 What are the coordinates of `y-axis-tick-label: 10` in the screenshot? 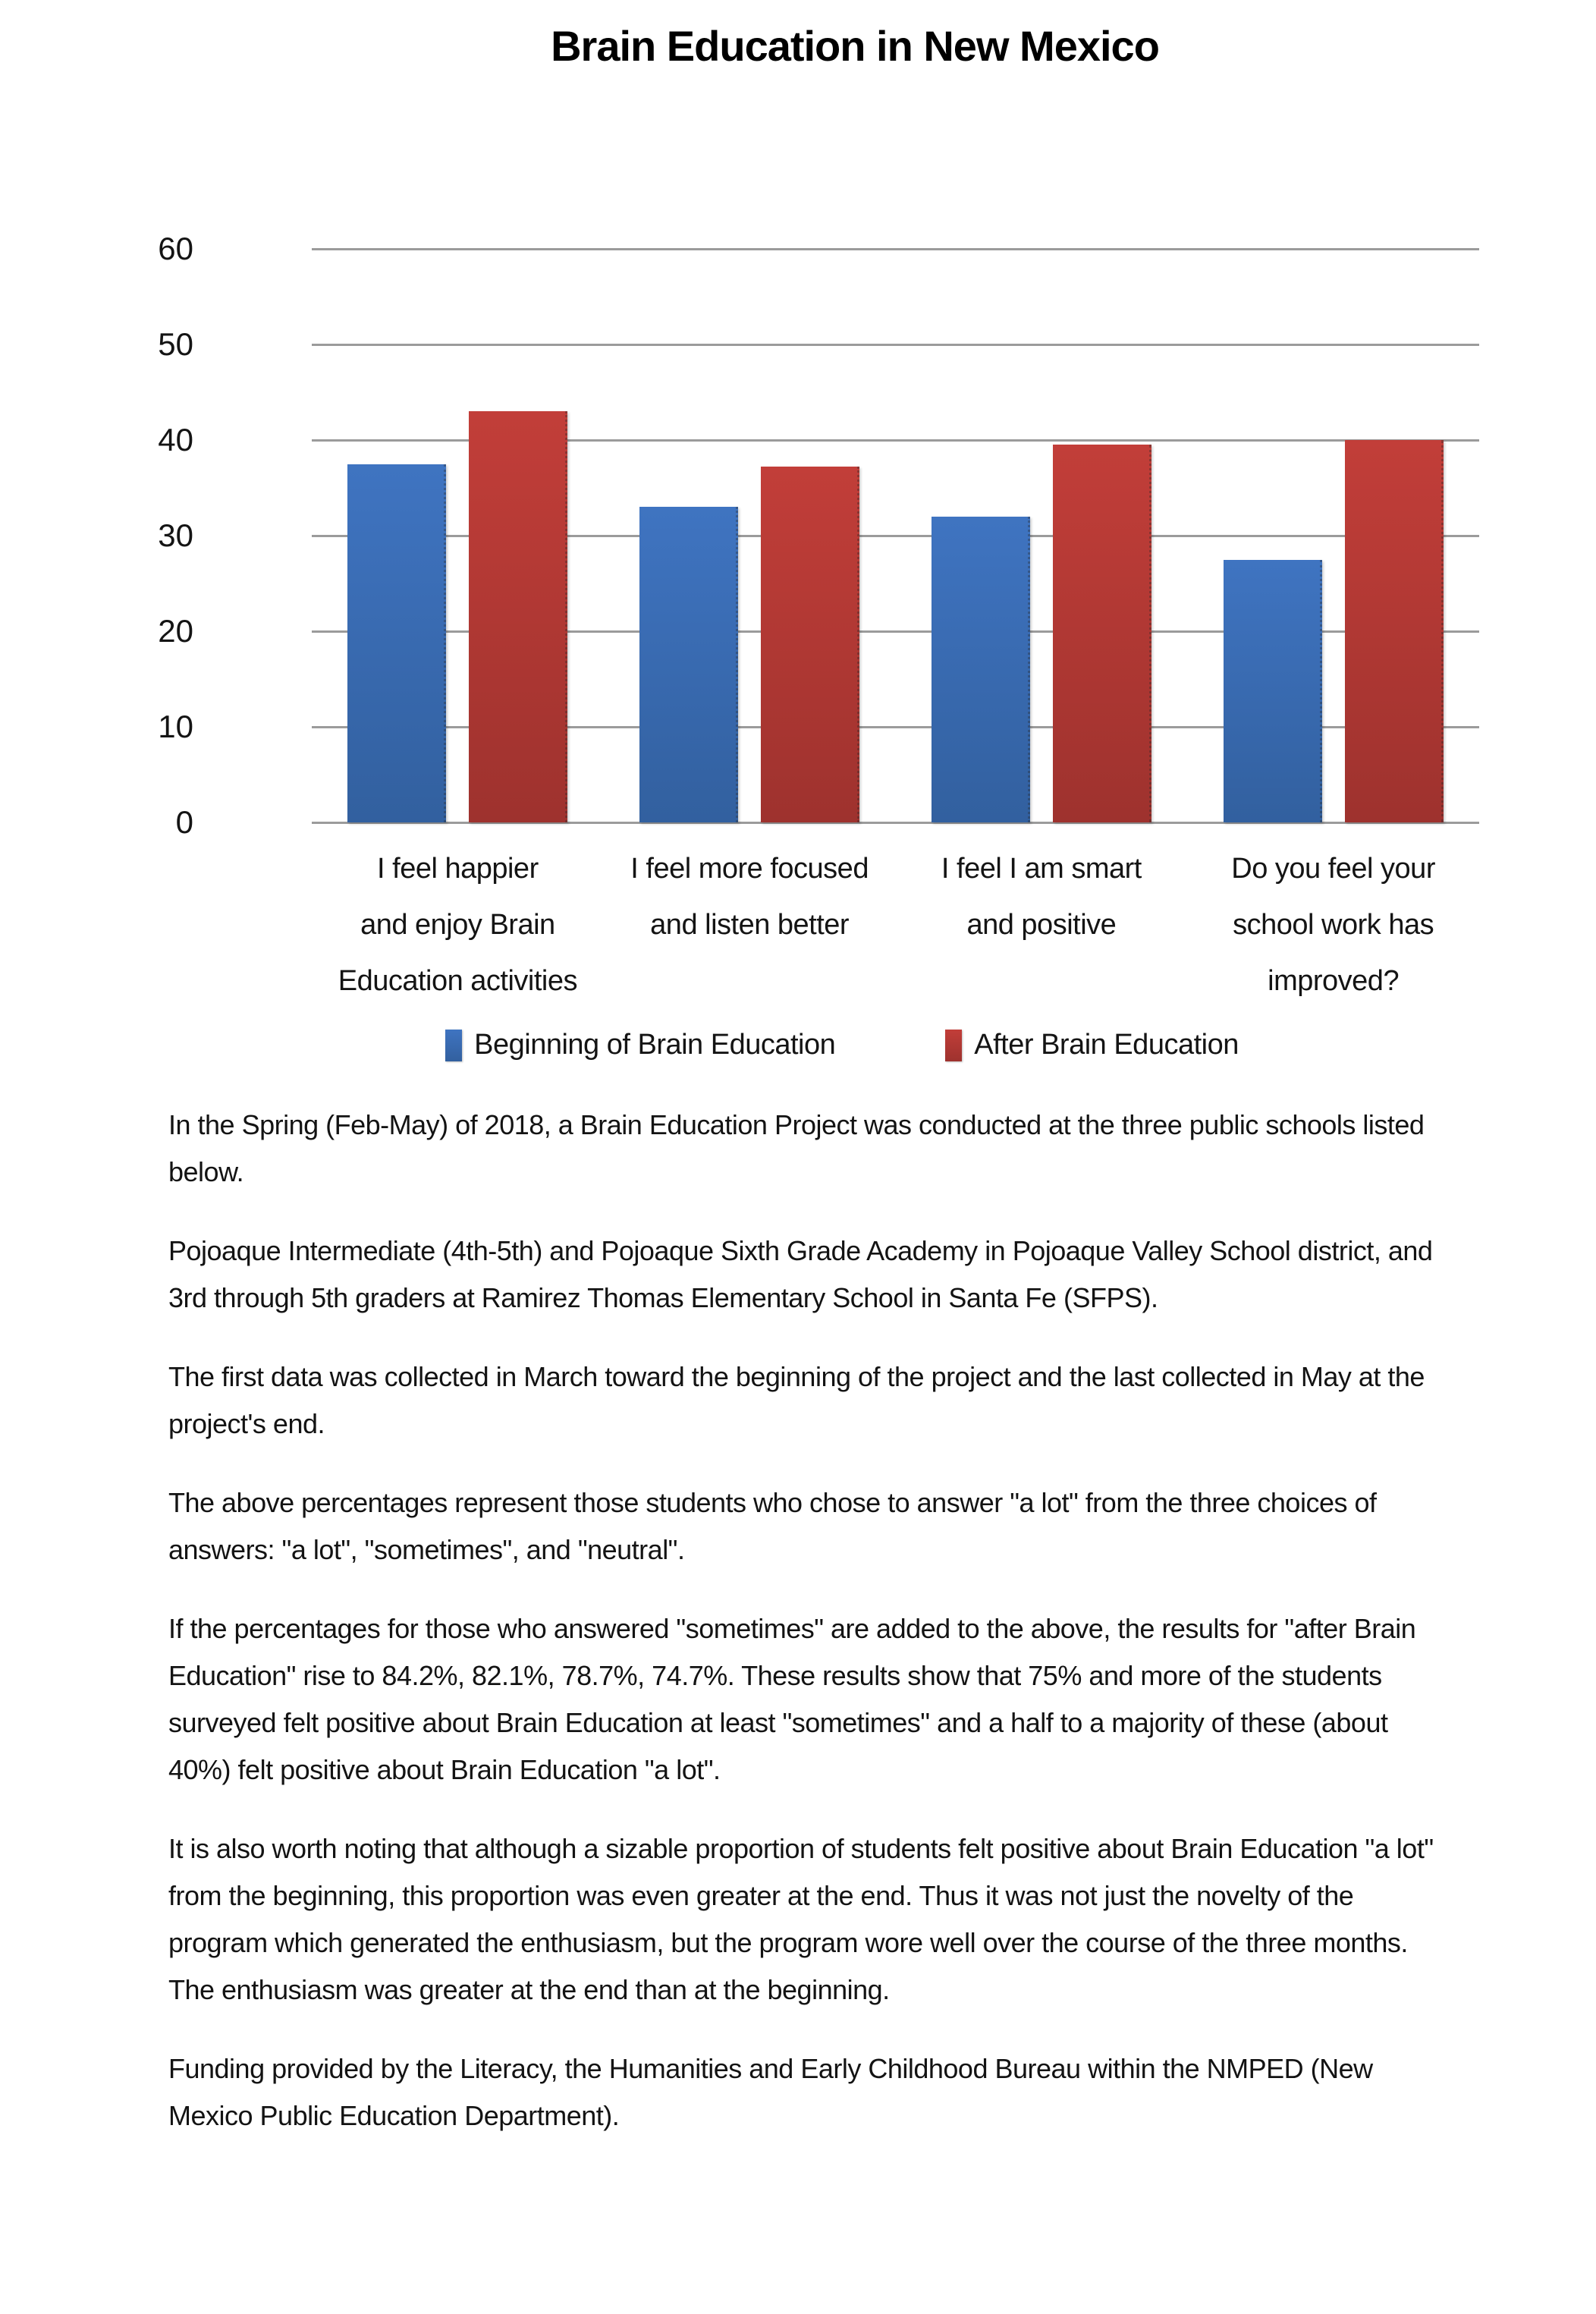 It's located at (175, 726).